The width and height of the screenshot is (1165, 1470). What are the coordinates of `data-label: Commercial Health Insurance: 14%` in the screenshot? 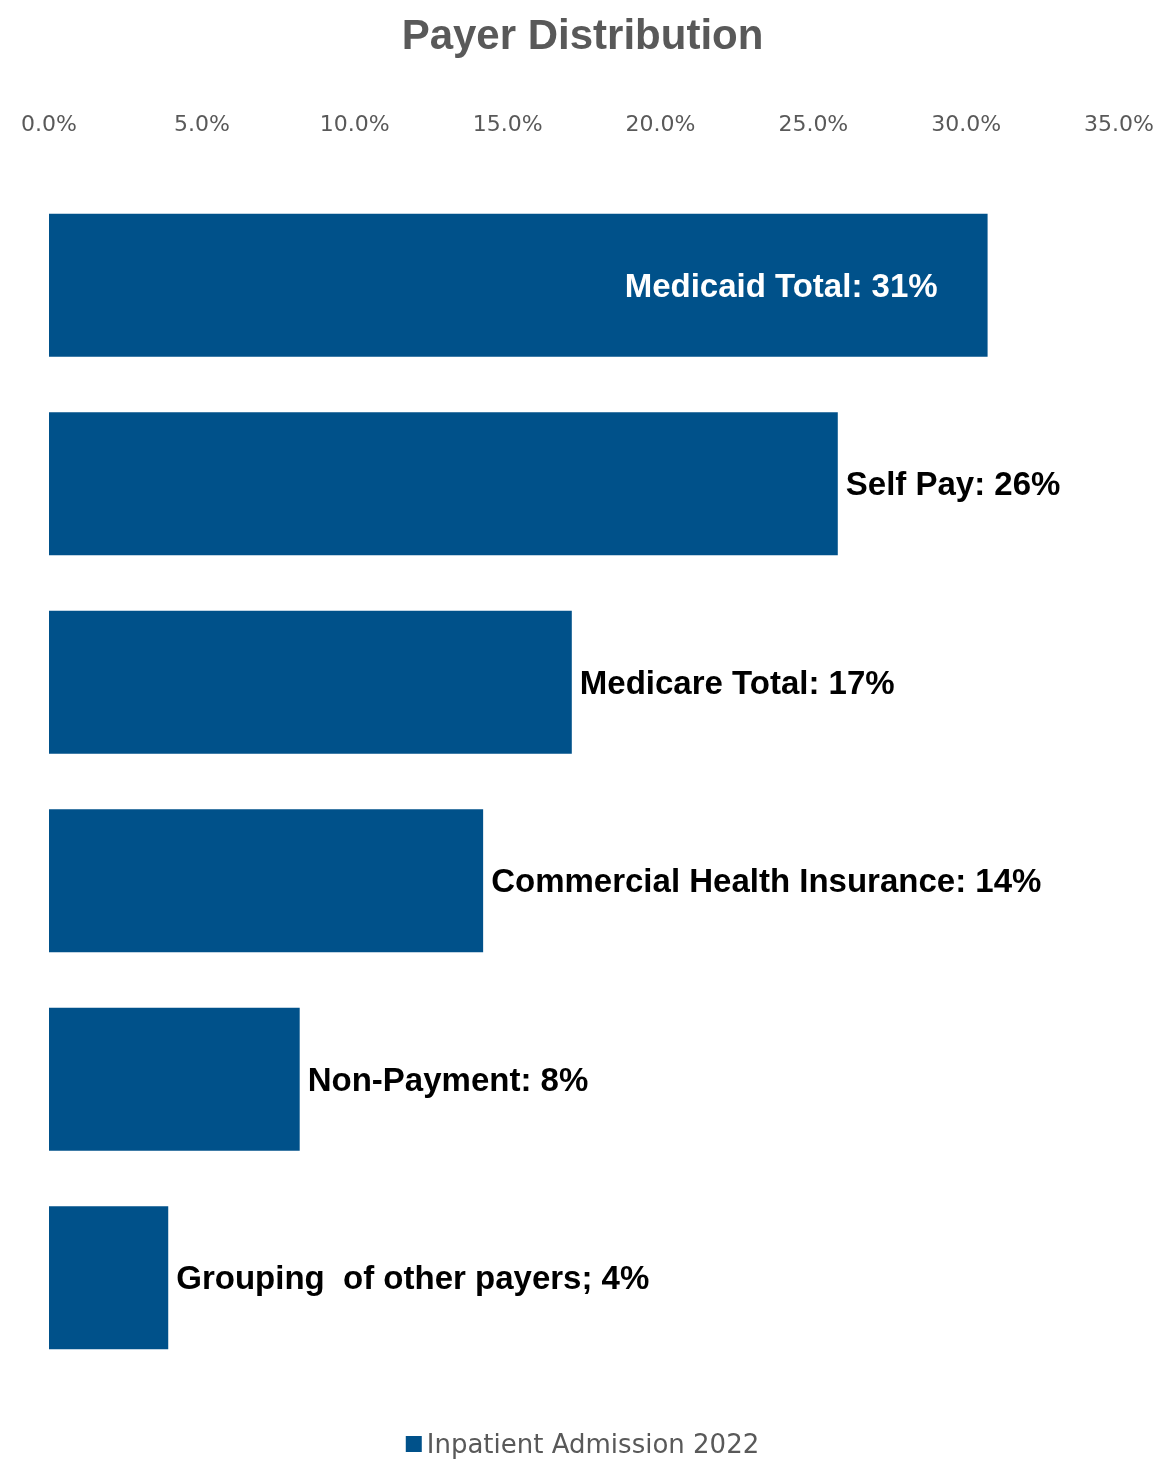 It's located at (766, 881).